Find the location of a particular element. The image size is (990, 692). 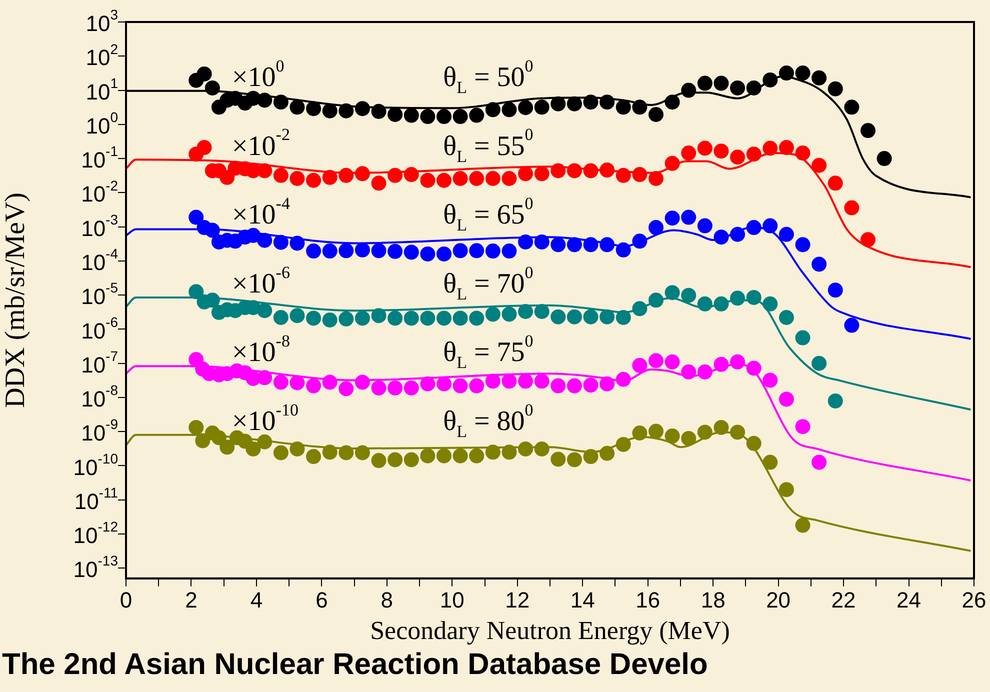

x-tick-label: 16 is located at coordinates (648, 600).